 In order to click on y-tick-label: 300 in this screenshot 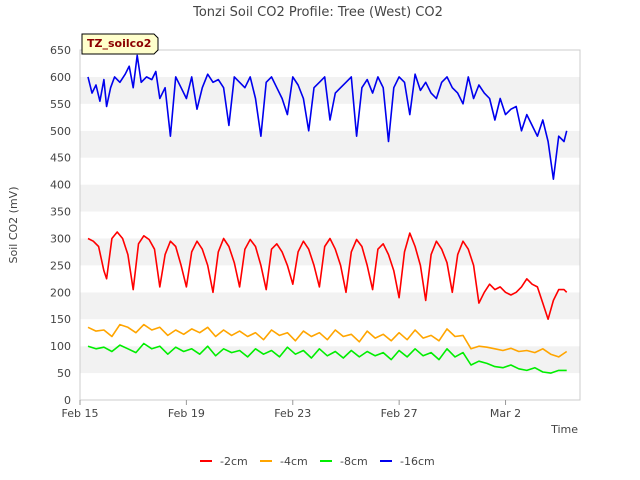, I will do `click(60, 238)`.